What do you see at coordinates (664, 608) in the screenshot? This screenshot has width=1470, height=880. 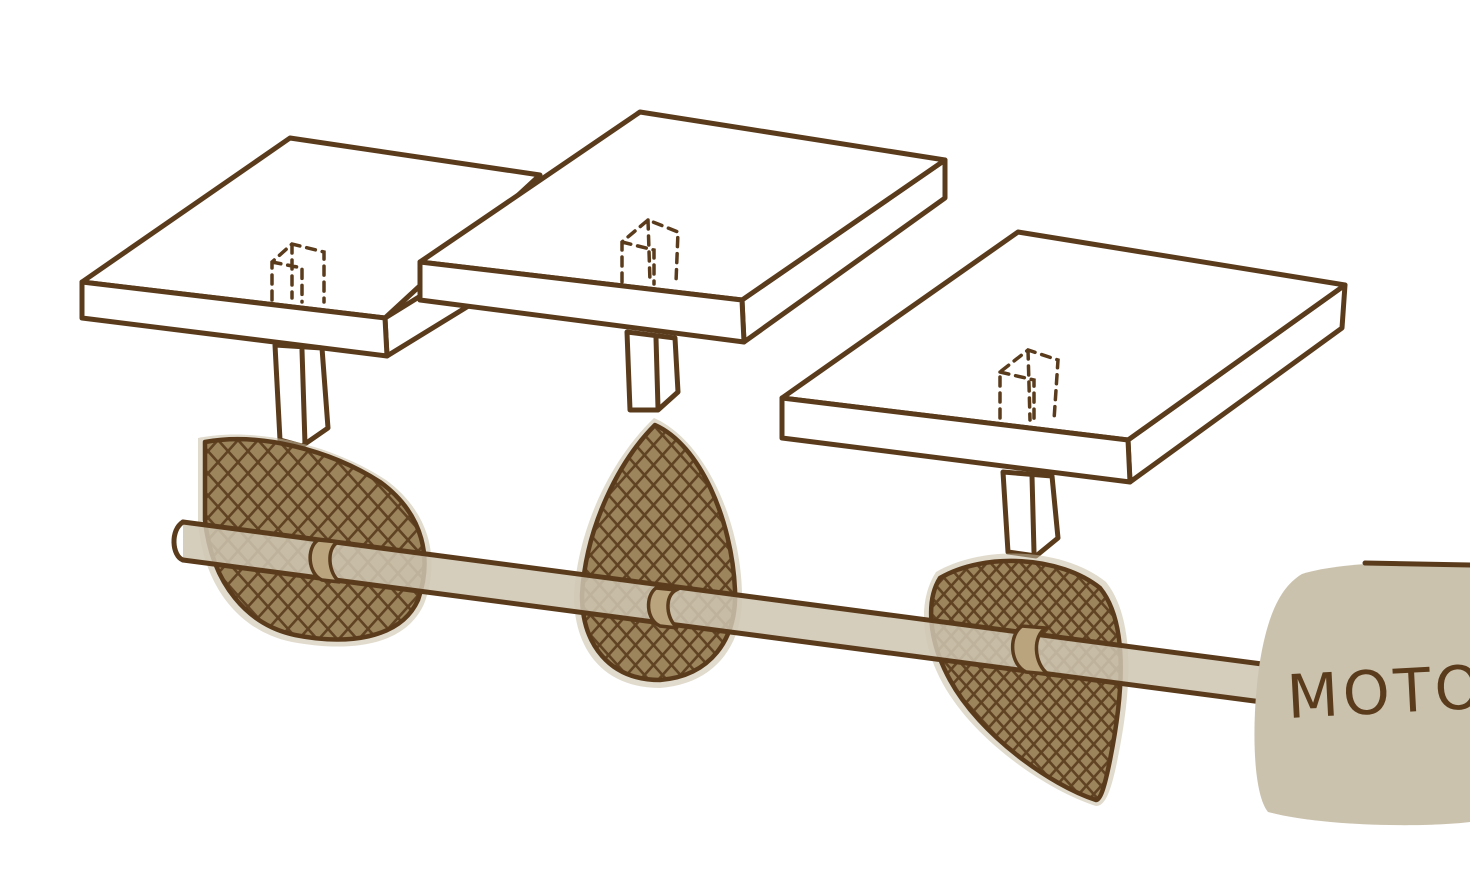 I see `cam-2-hub` at bounding box center [664, 608].